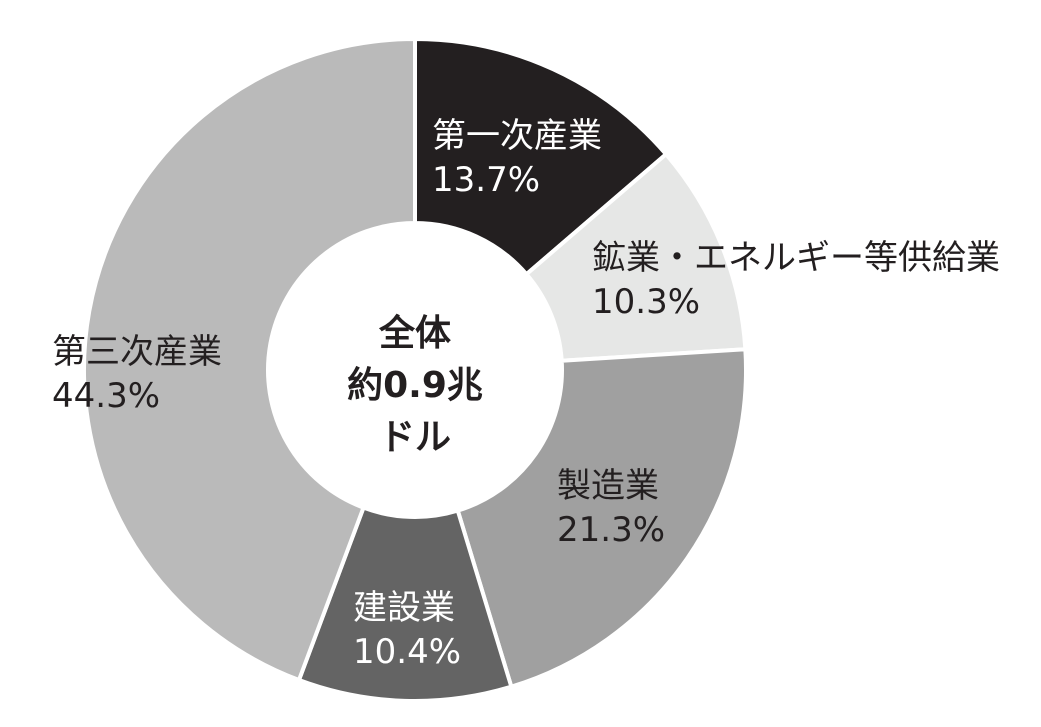  What do you see at coordinates (414, 333) in the screenshot?
I see `center-label-line: 全体` at bounding box center [414, 333].